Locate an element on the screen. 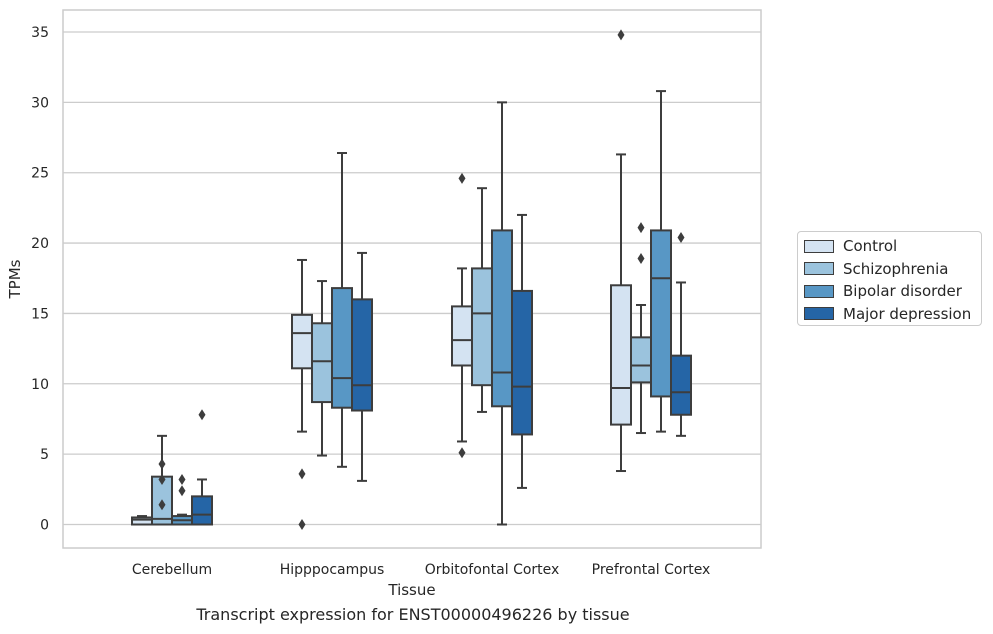 The image size is (993, 634). x-tick-label: Orbitofontal Cortex is located at coordinates (492, 570).